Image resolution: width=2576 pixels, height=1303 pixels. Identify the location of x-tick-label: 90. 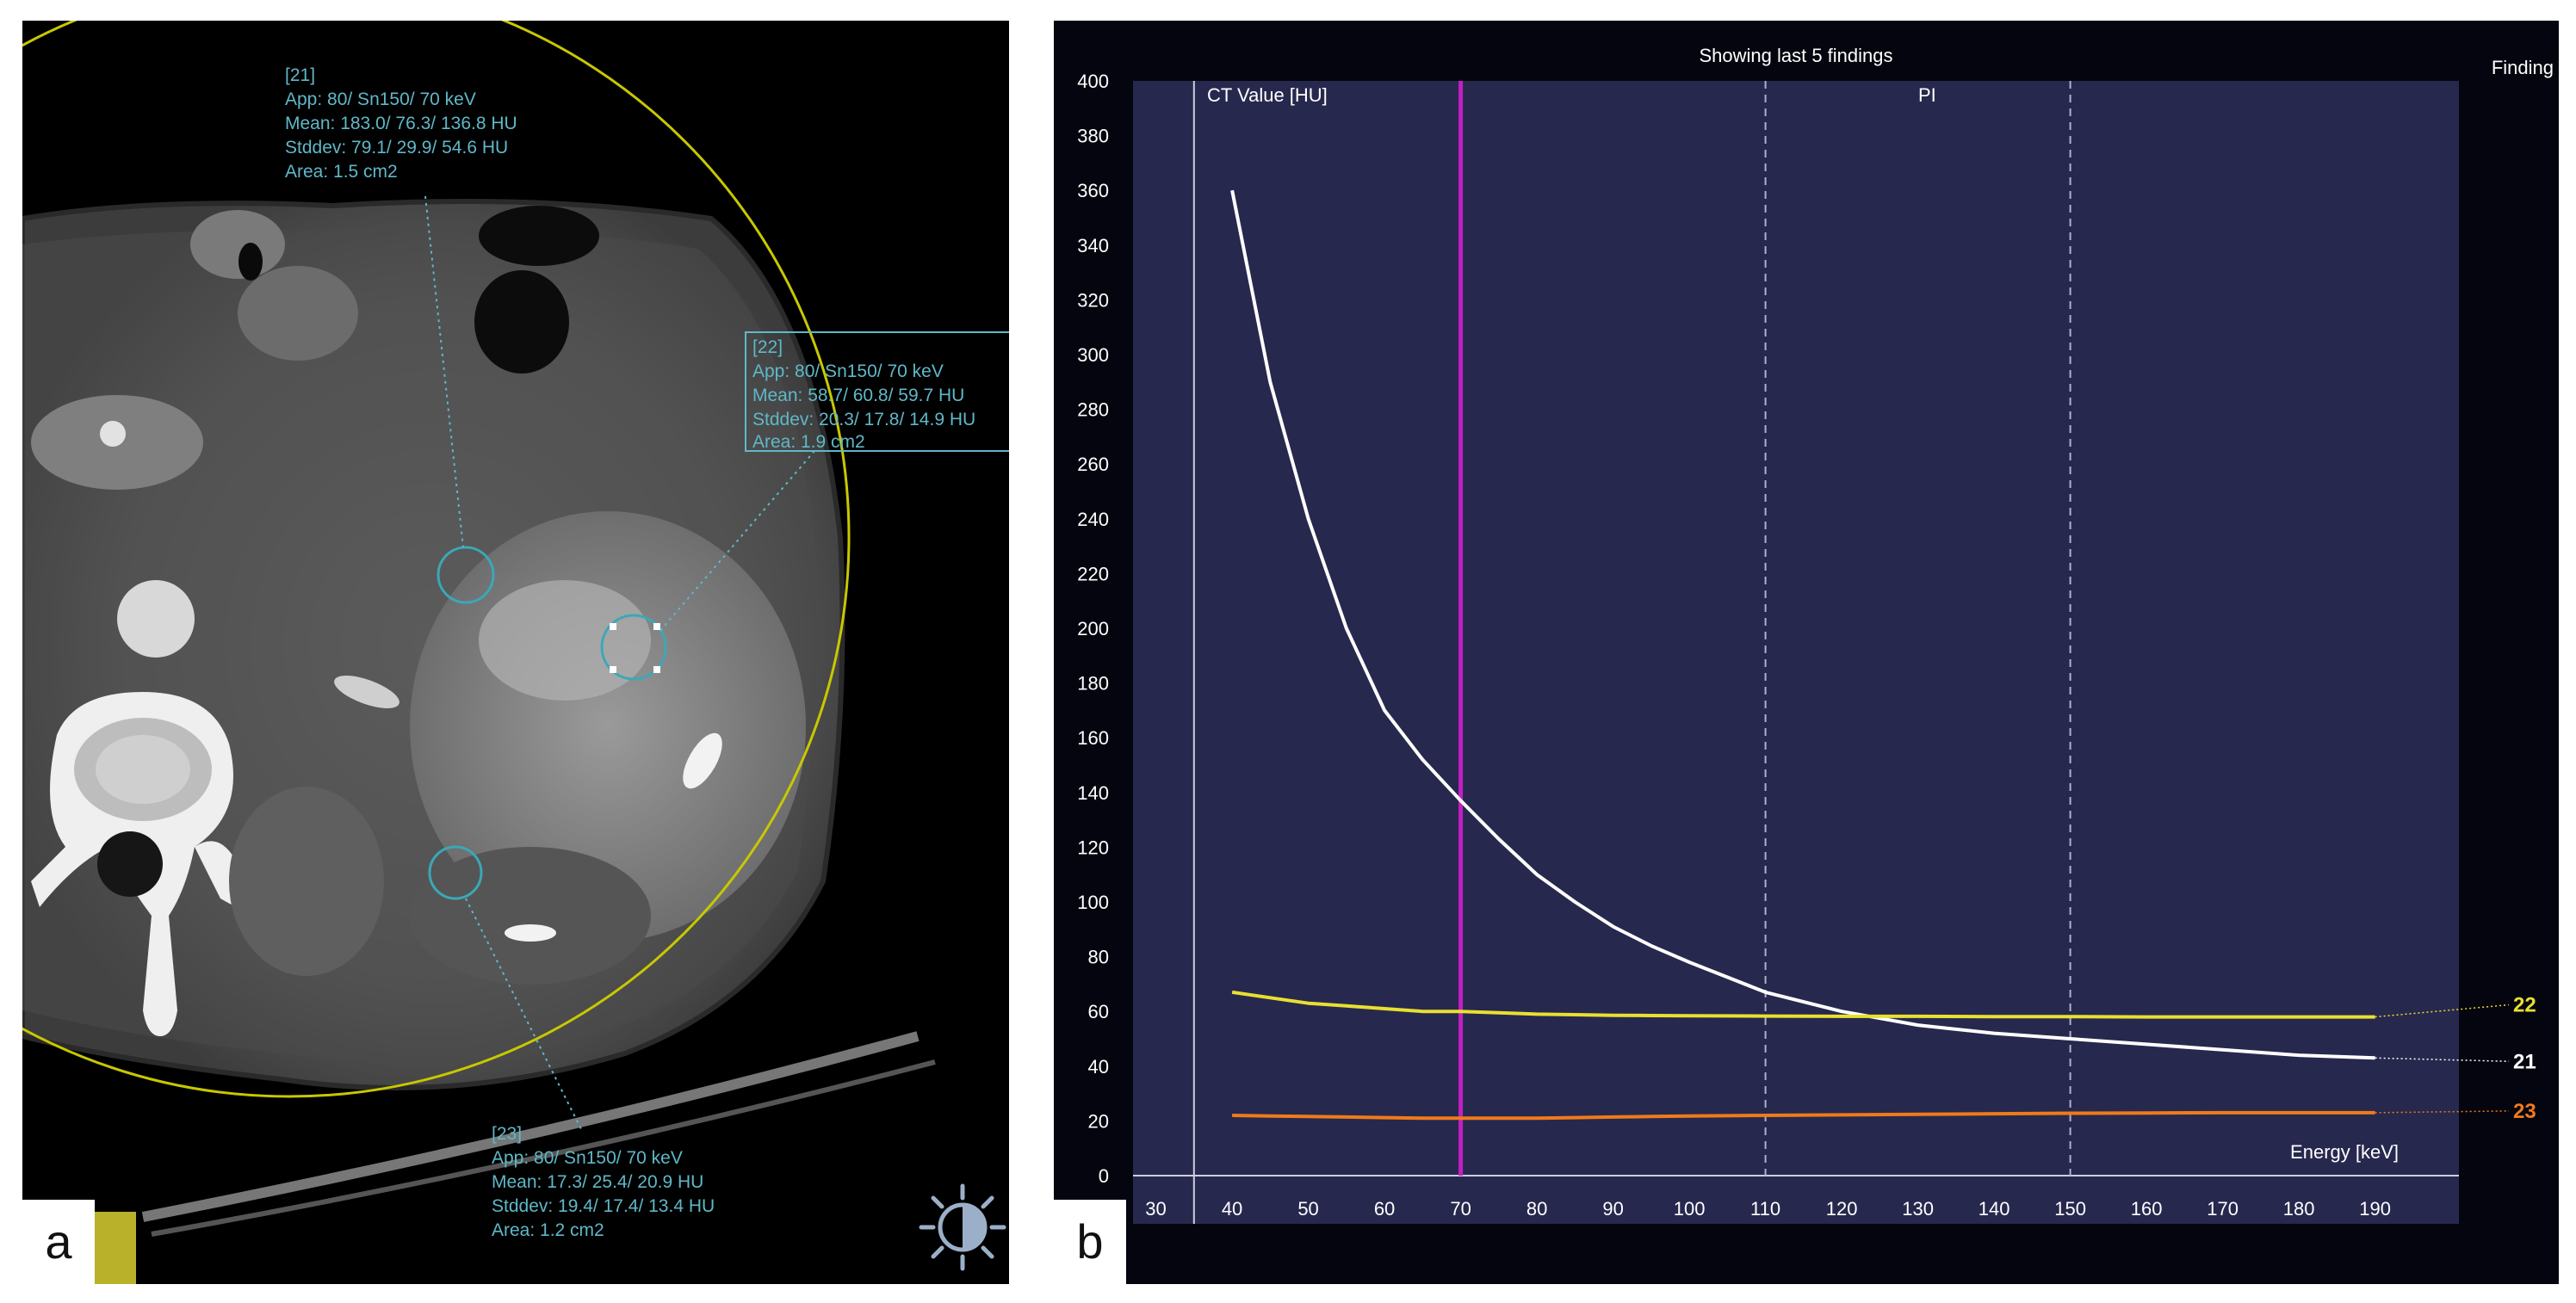
(1612, 1209).